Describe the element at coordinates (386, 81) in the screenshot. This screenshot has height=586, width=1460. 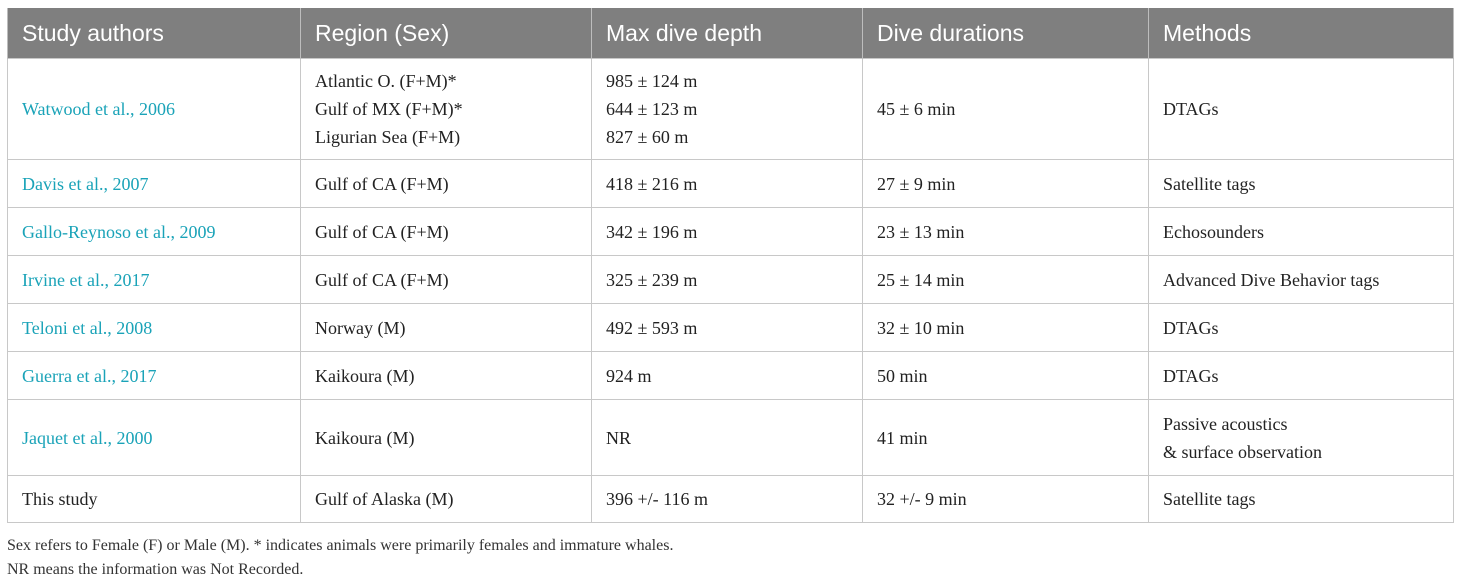
I see `cell-region-sex-line: Atlantic O. (F+M)*` at that location.